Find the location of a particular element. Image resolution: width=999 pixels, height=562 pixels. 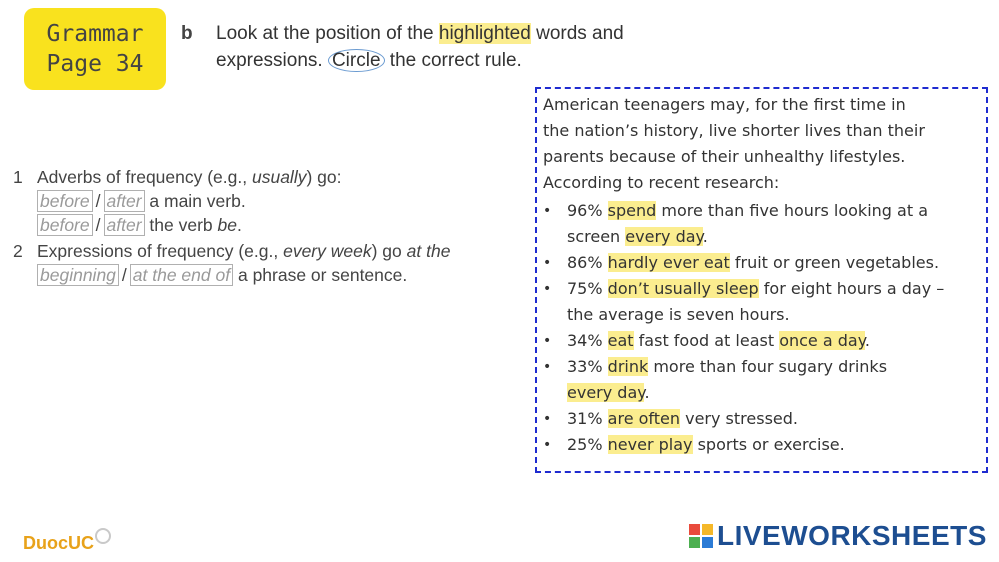

liveworksheets-grid-icon is located at coordinates (701, 536).